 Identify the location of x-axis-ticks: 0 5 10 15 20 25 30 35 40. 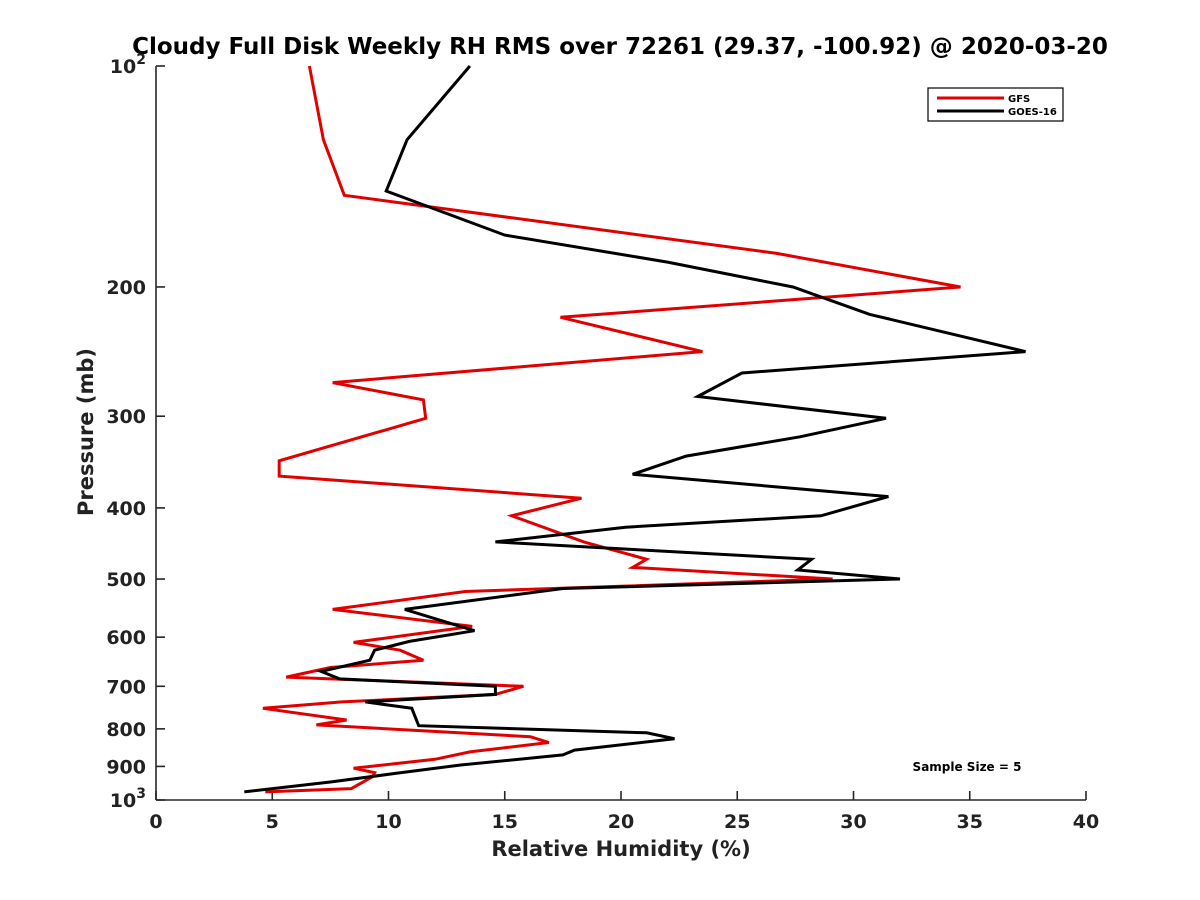
(624, 812).